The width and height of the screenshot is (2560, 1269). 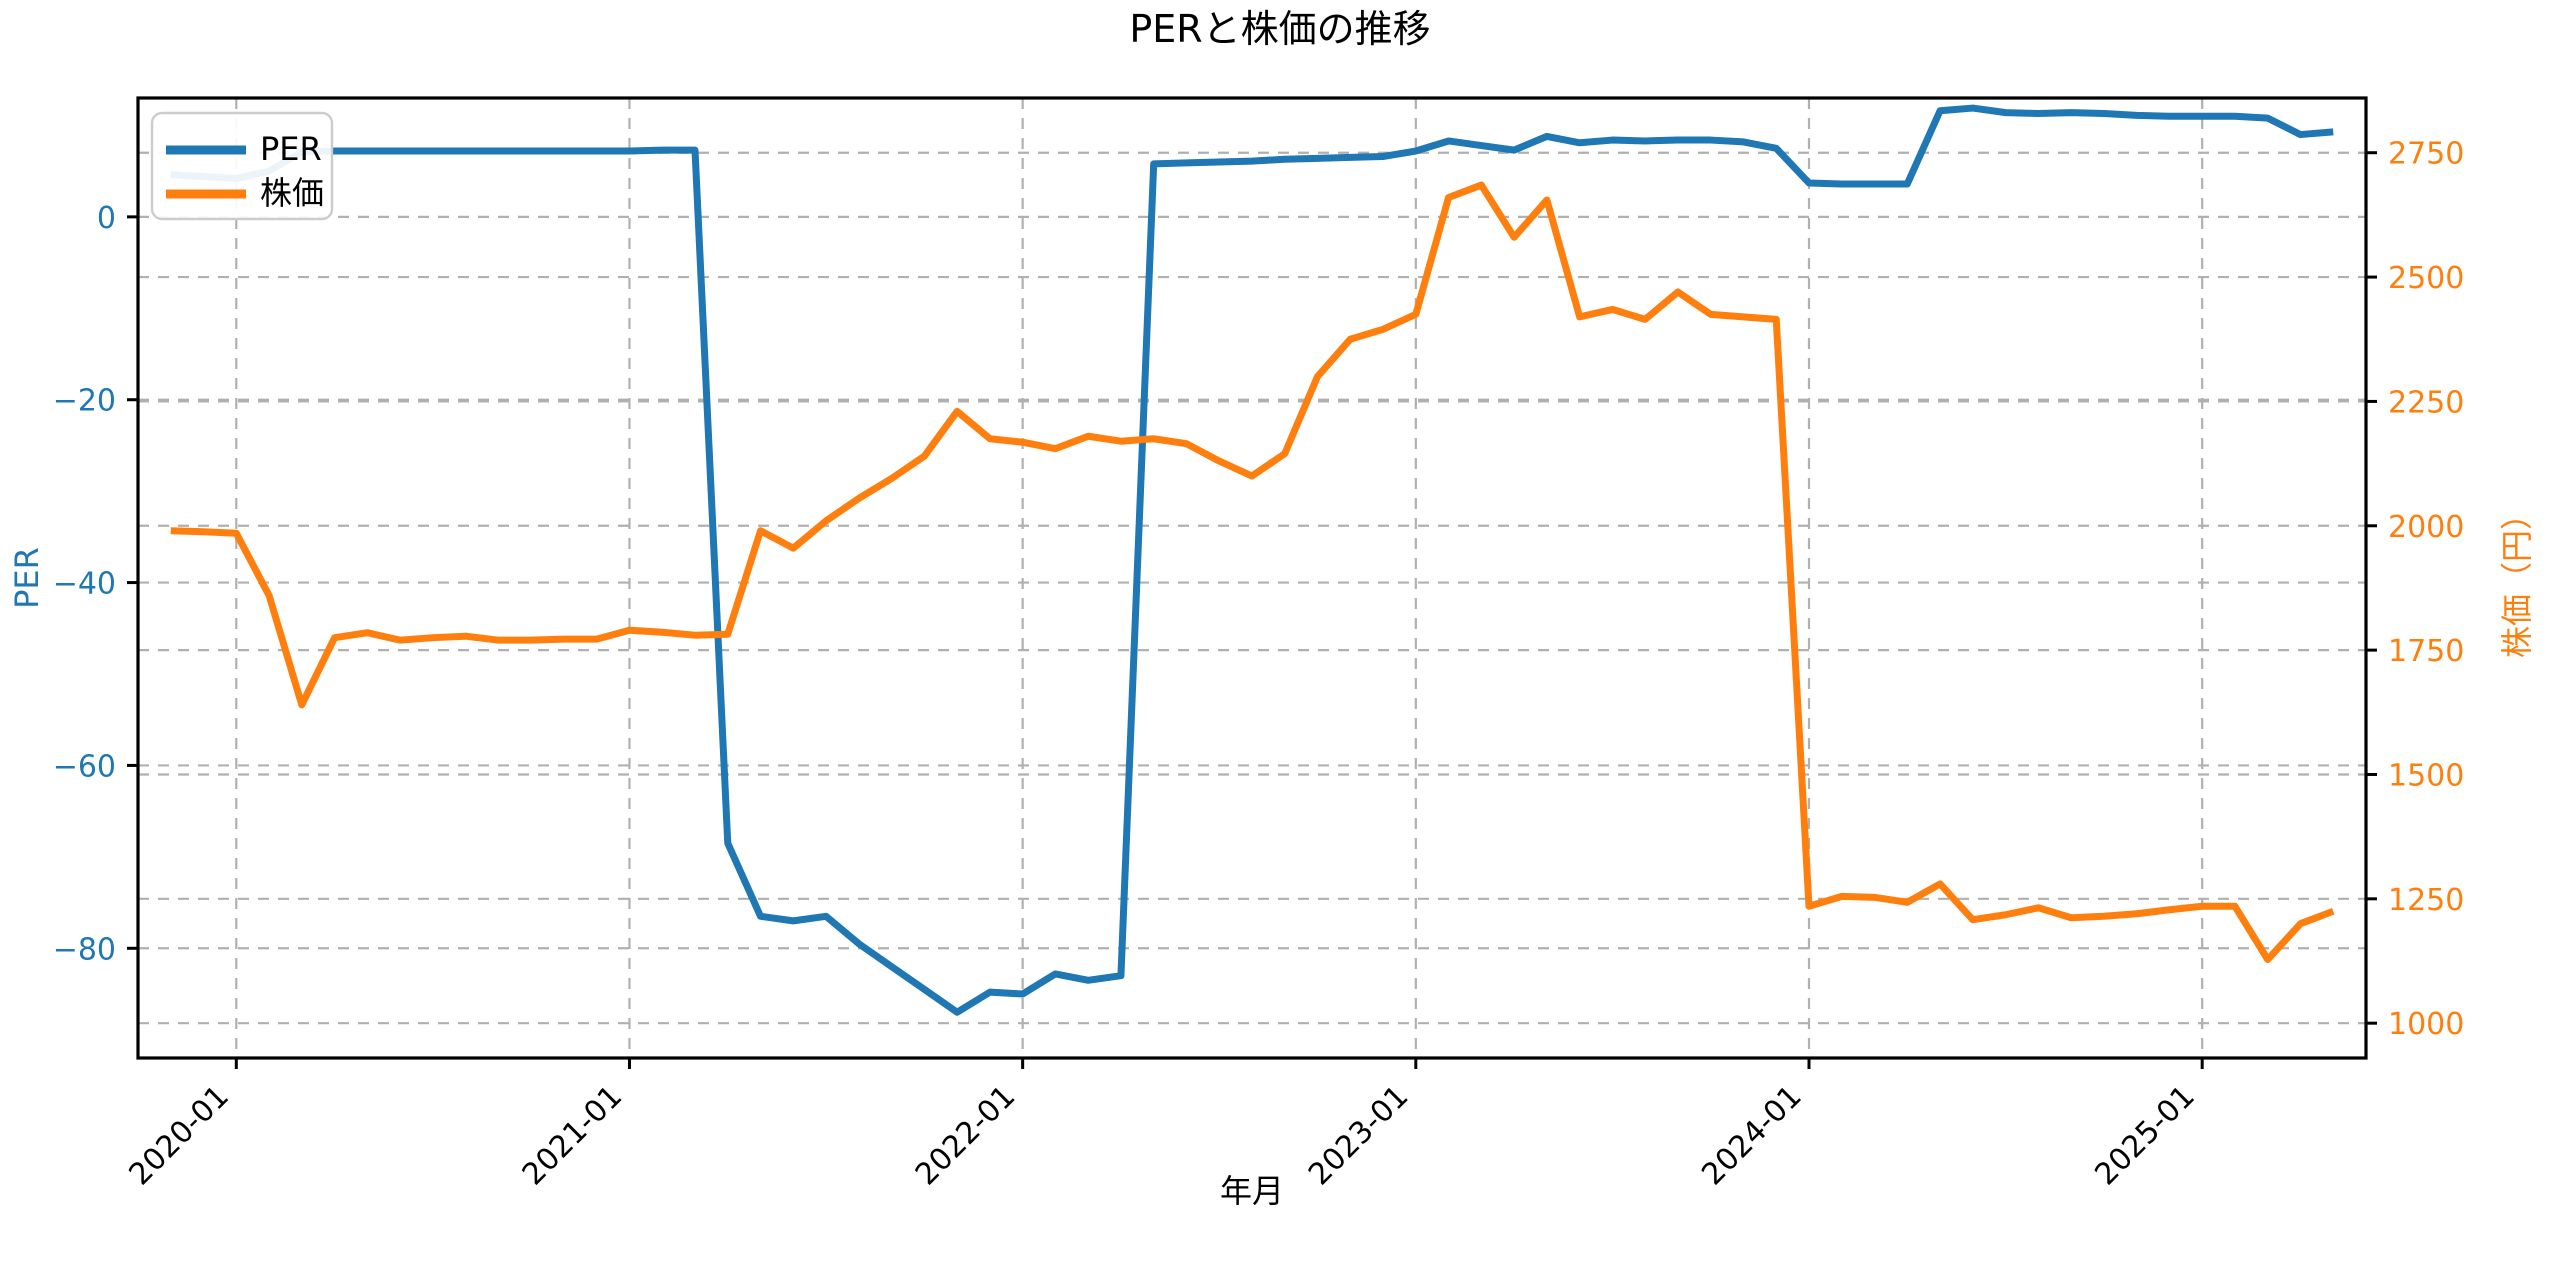 What do you see at coordinates (2426, 527) in the screenshot?
I see `tick-label-right: 2000` at bounding box center [2426, 527].